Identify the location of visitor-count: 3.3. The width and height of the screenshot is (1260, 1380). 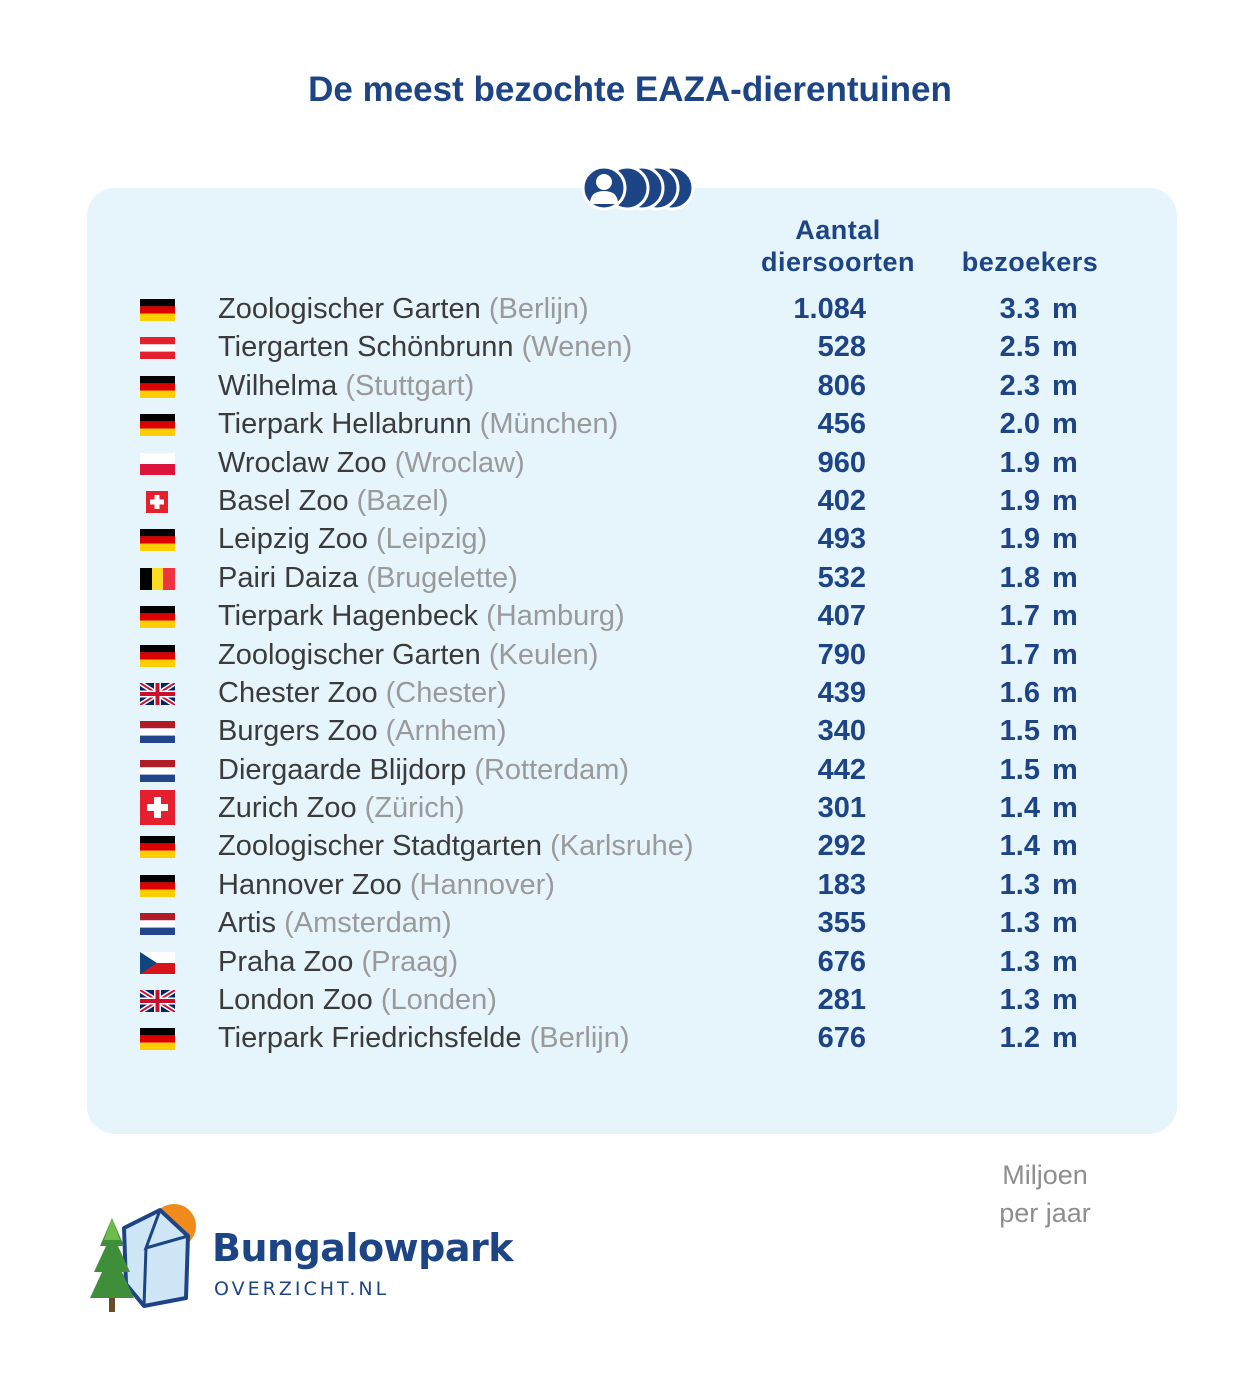
(1019, 309).